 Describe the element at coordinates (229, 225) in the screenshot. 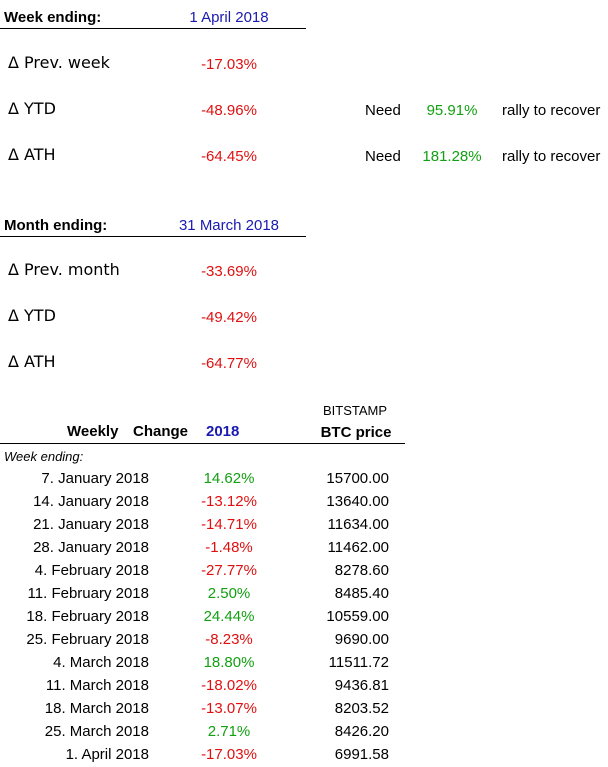

I see `section-date: 31 March 2018` at that location.